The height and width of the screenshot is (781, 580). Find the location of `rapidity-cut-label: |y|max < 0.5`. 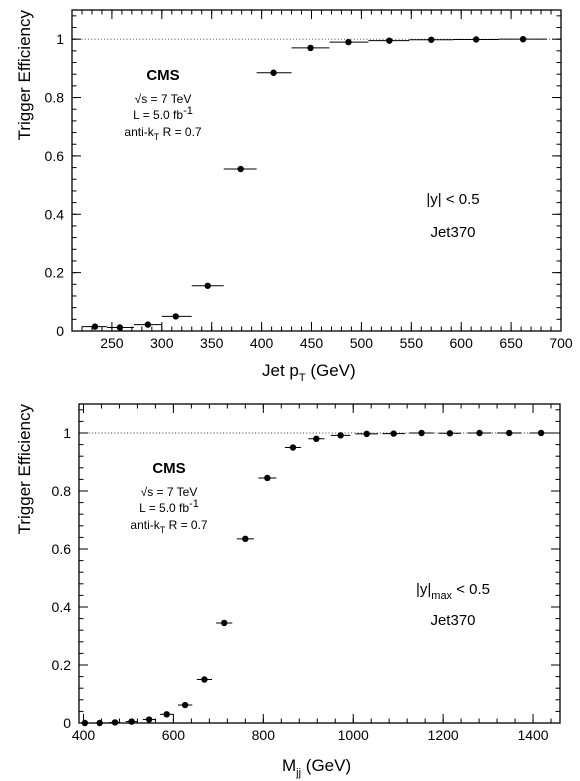

rapidity-cut-label: |y|max < 0.5 is located at coordinates (453, 591).